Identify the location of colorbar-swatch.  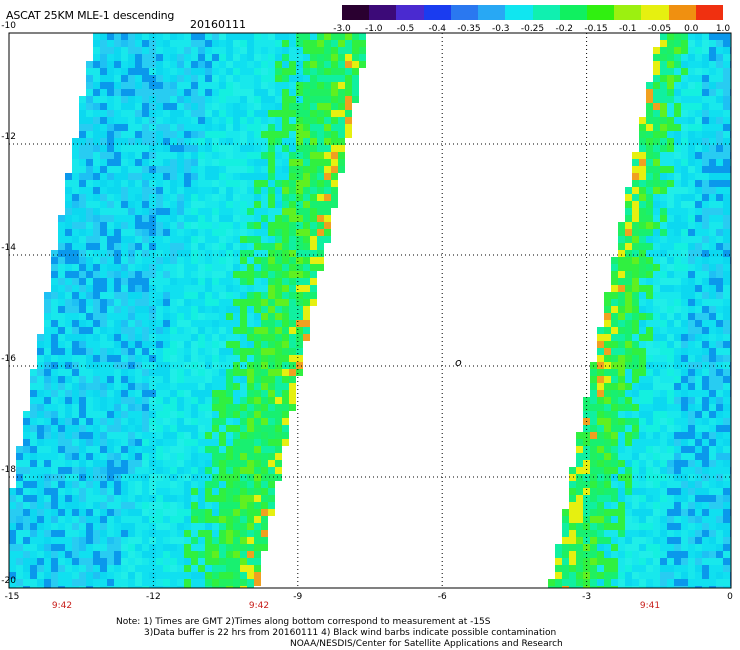
(492, 12).